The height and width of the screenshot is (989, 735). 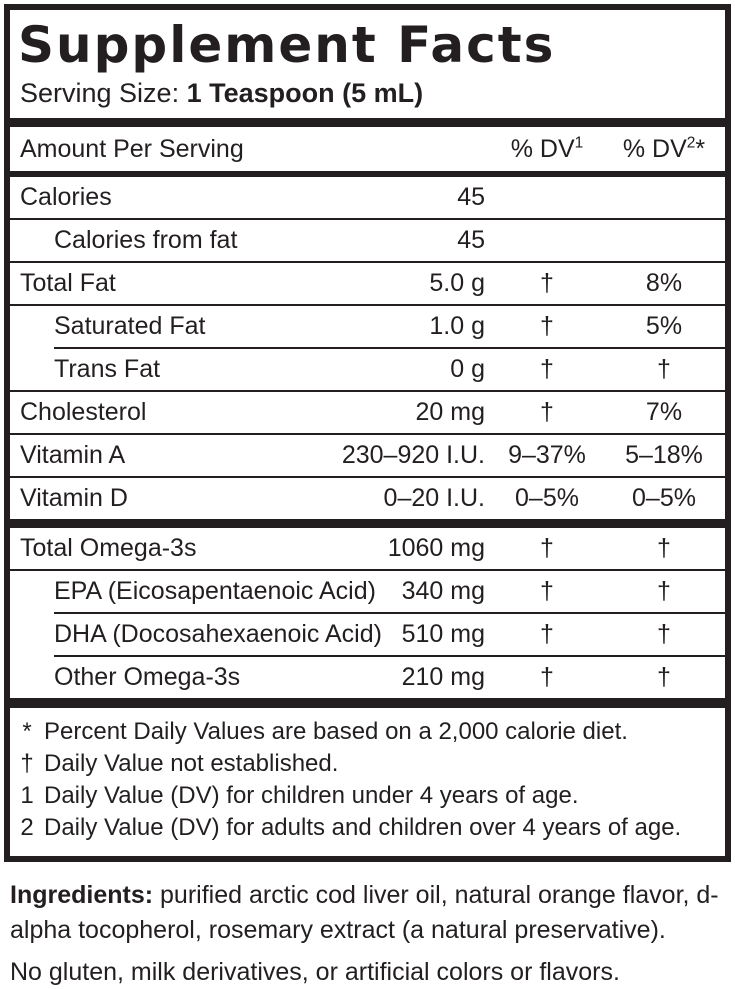 What do you see at coordinates (252, 197) in the screenshot?
I see `table-row-calories: Calories 45` at bounding box center [252, 197].